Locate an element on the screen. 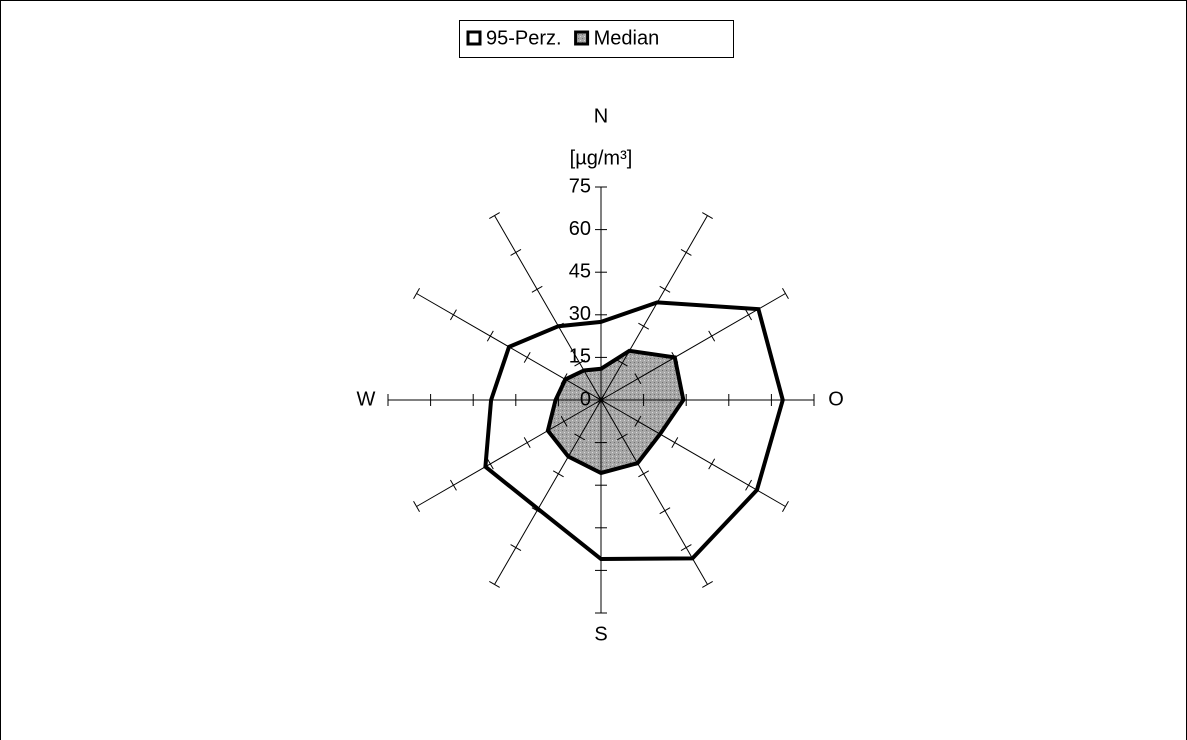 The height and width of the screenshot is (740, 1187). tick-label: 0 is located at coordinates (585, 399).